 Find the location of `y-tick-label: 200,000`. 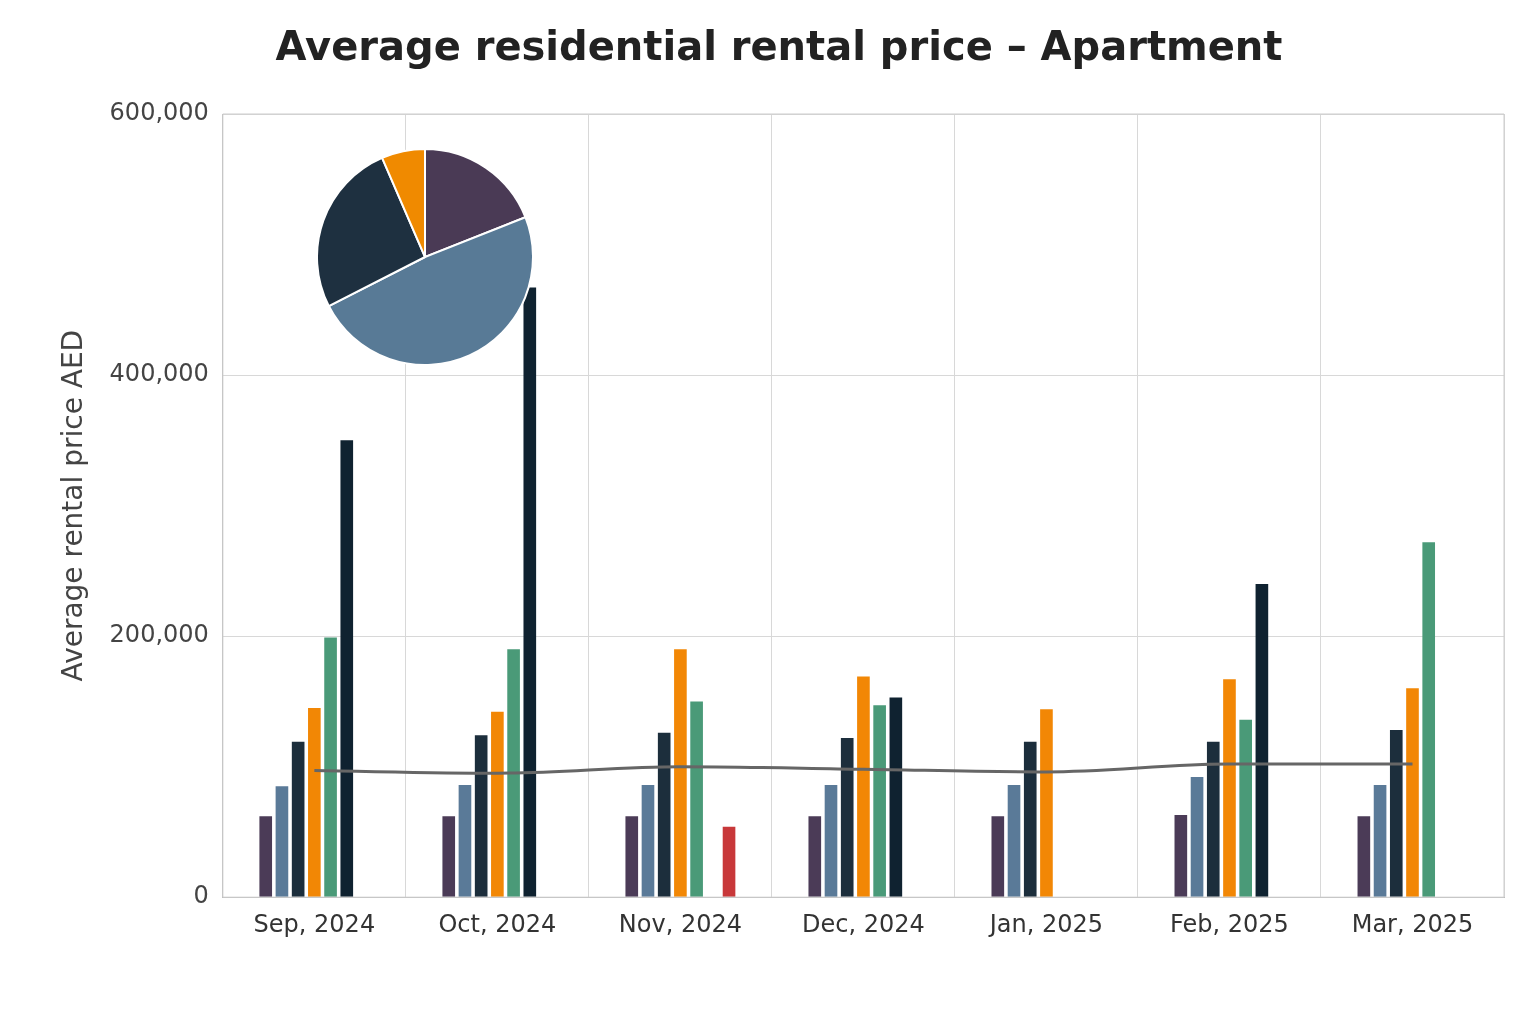

y-tick-label: 200,000 is located at coordinates (159, 634).